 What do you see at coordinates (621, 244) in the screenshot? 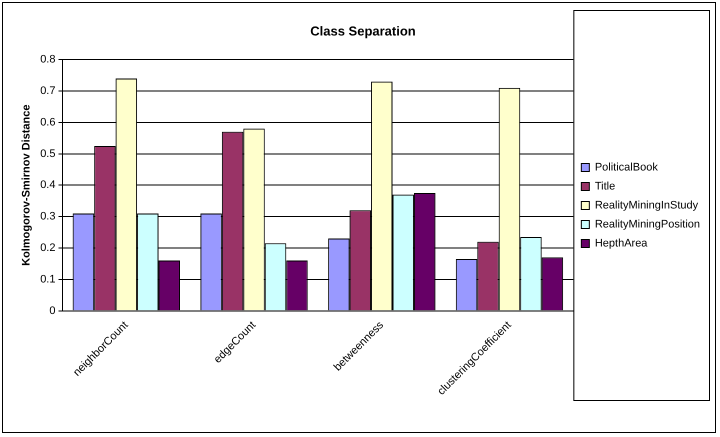
I see `legend-label: HepthArea` at bounding box center [621, 244].